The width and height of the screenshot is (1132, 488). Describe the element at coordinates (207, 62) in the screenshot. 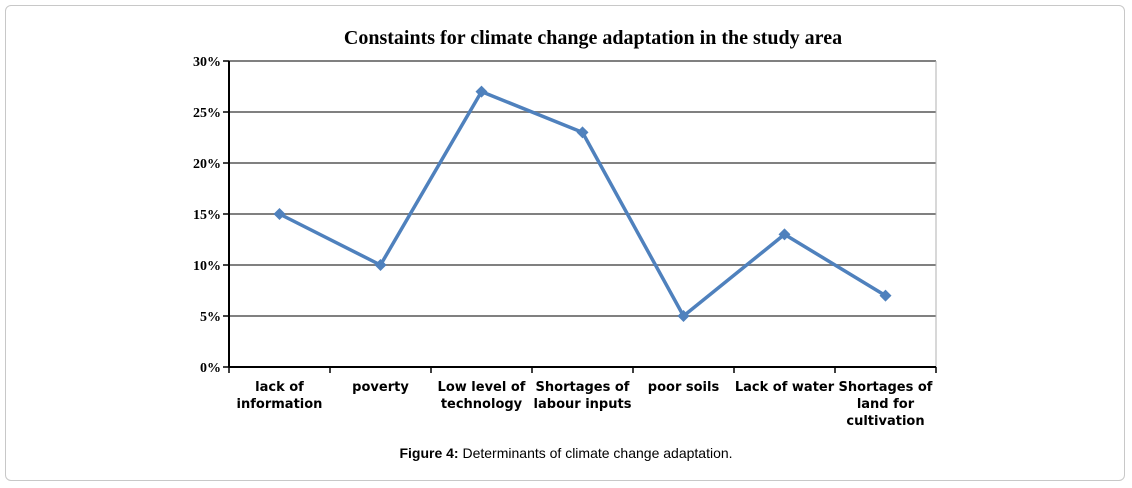

I see `y-tick-label: 30%` at that location.